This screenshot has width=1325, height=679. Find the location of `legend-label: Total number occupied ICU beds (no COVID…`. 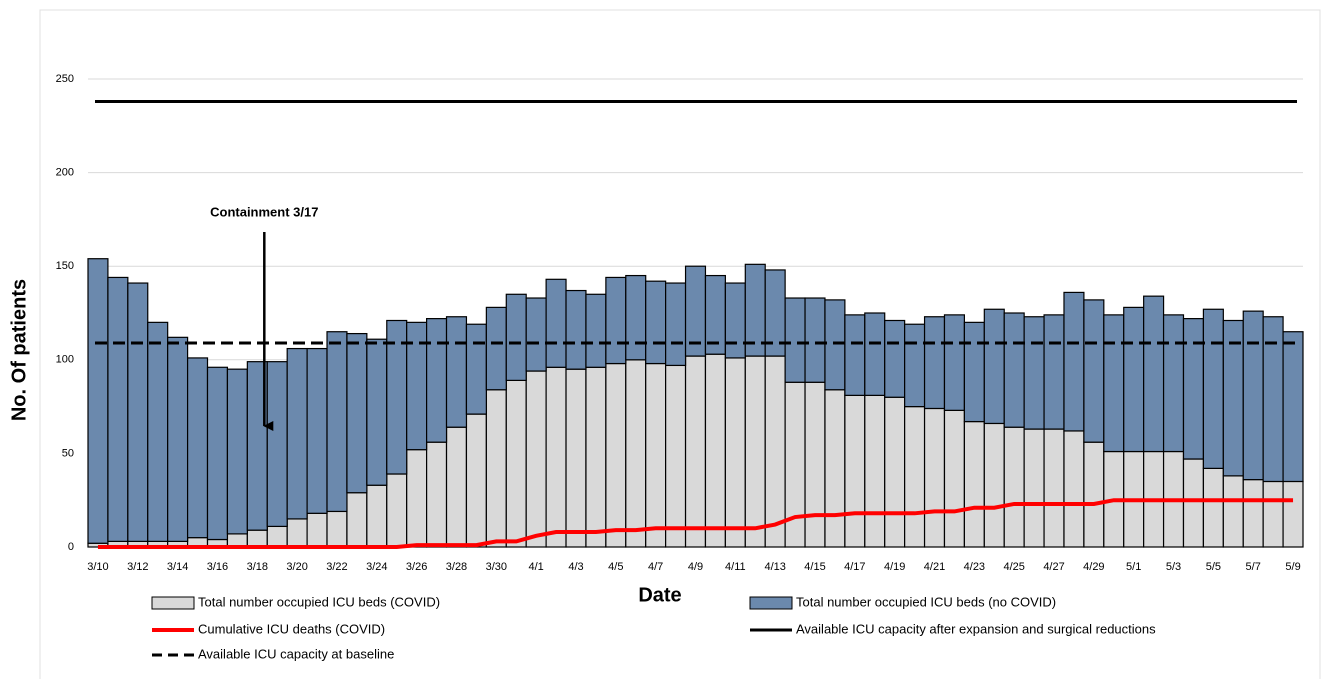

legend-label: Total number occupied ICU beds (no COVID… is located at coordinates (926, 601).